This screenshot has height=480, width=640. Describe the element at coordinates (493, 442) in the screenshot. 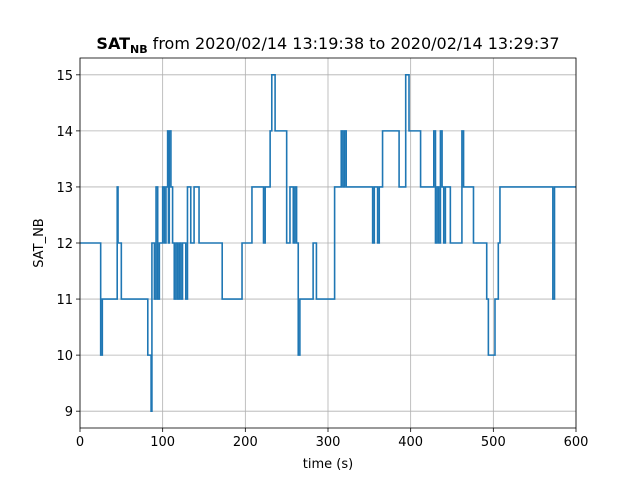

I see `x-tick-label: 500` at that location.